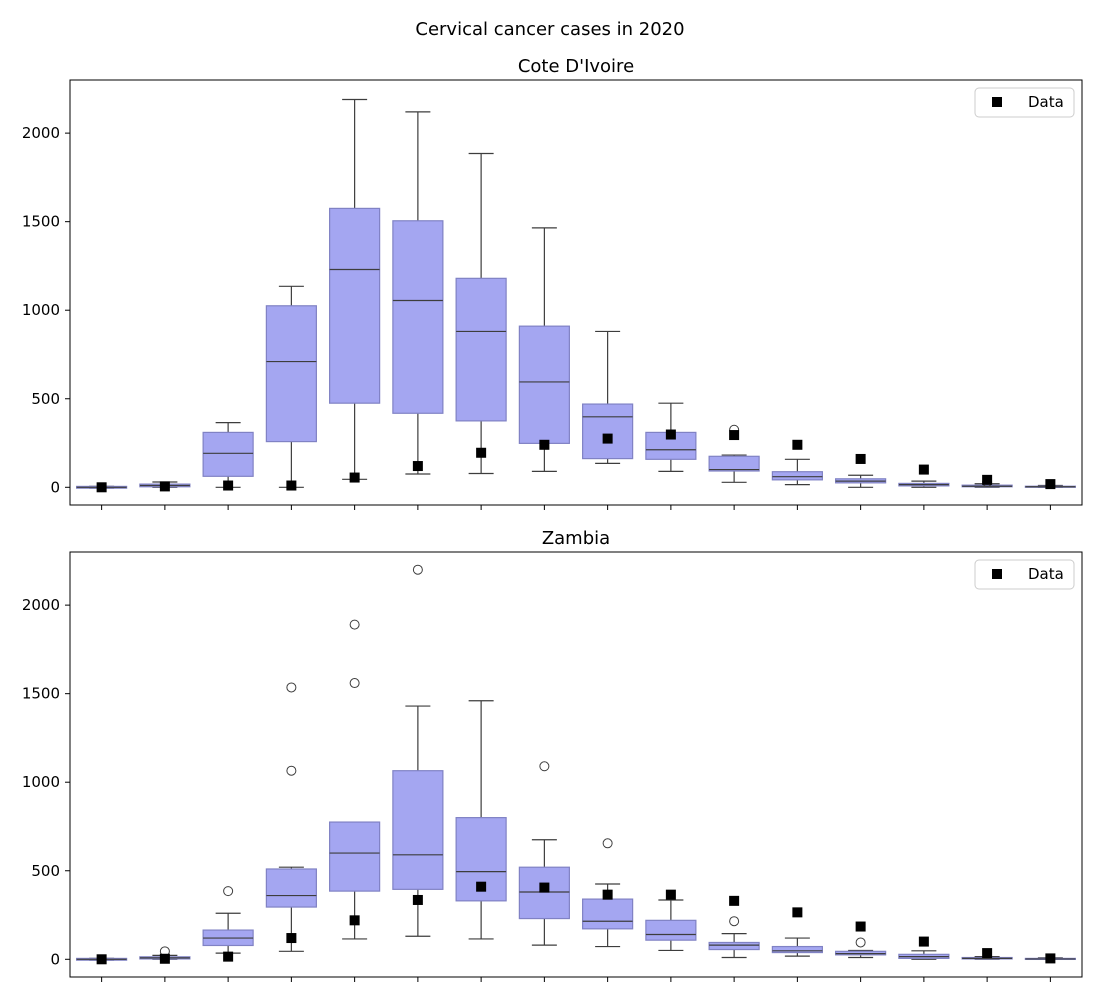  Describe the element at coordinates (576, 507) in the screenshot. I see `x-axis` at that location.